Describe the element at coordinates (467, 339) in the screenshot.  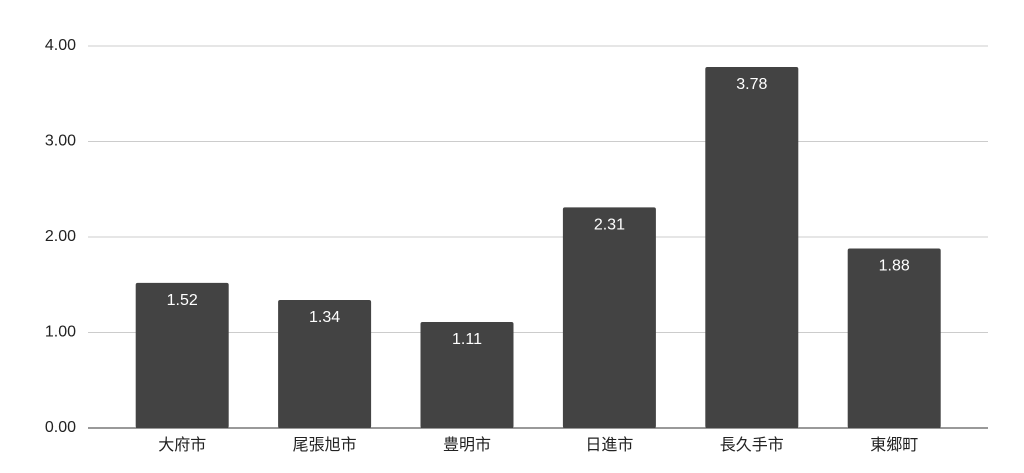
I see `value-label: 1.11` at that location.